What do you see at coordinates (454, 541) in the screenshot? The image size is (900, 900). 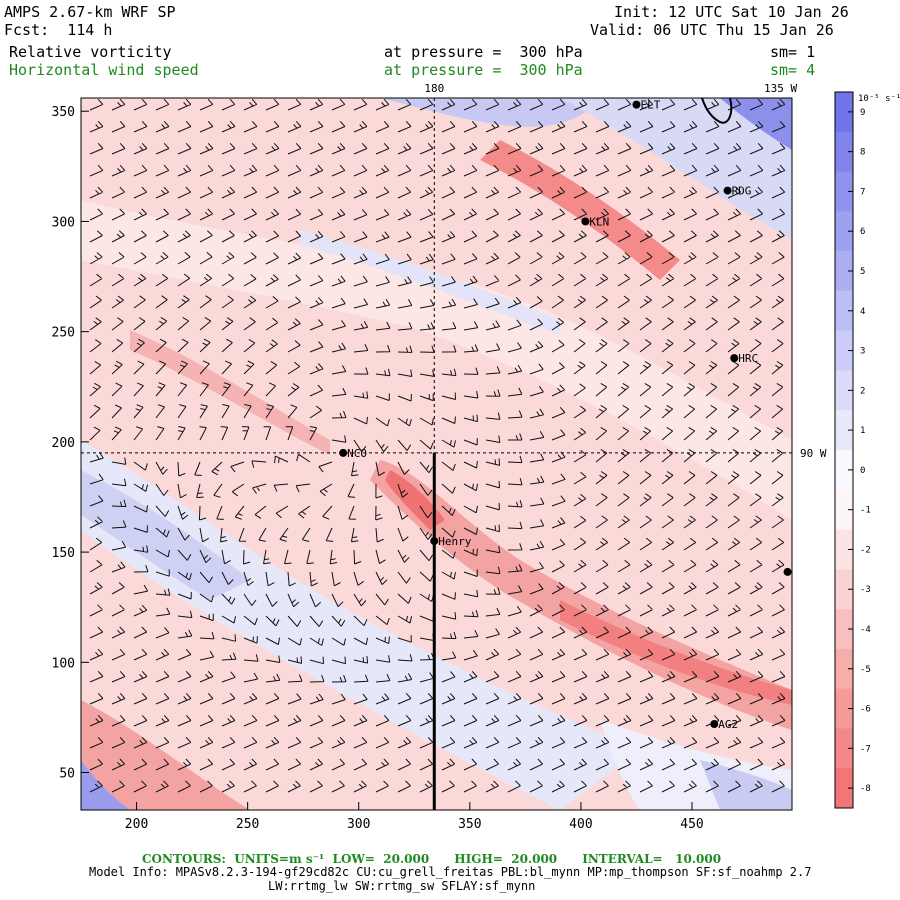 I see `station-label: Henry` at bounding box center [454, 541].